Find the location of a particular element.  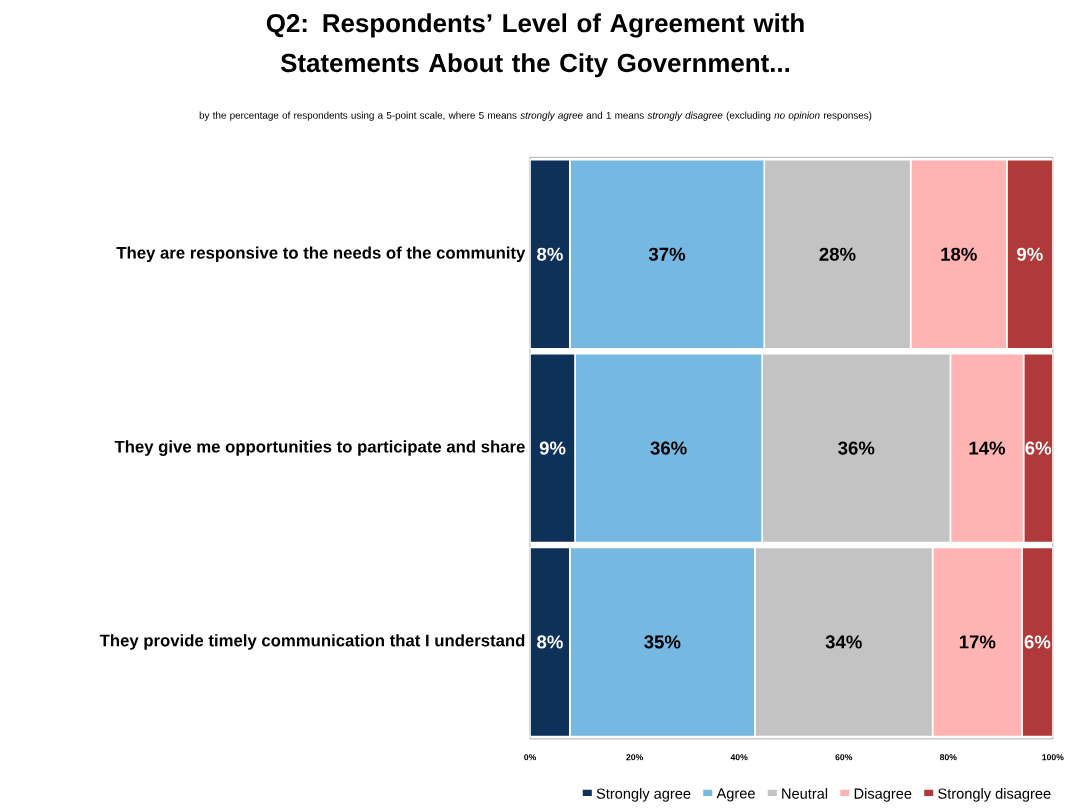

data-label: 18% is located at coordinates (959, 254).